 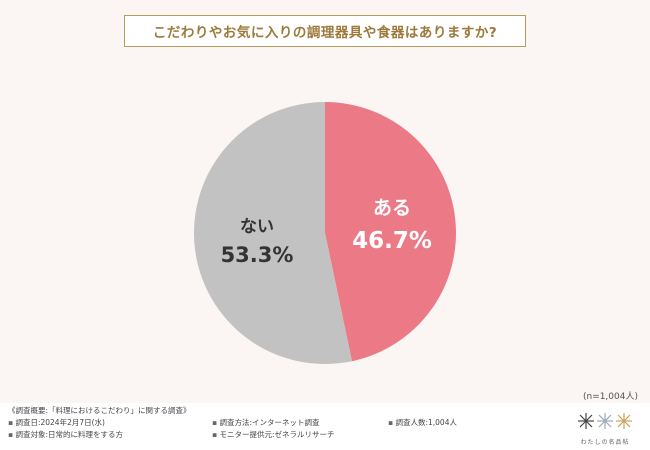 I want to click on survey-provider-text: モニター提供元:ゼネラルリサーチ, so click(x=277, y=434).